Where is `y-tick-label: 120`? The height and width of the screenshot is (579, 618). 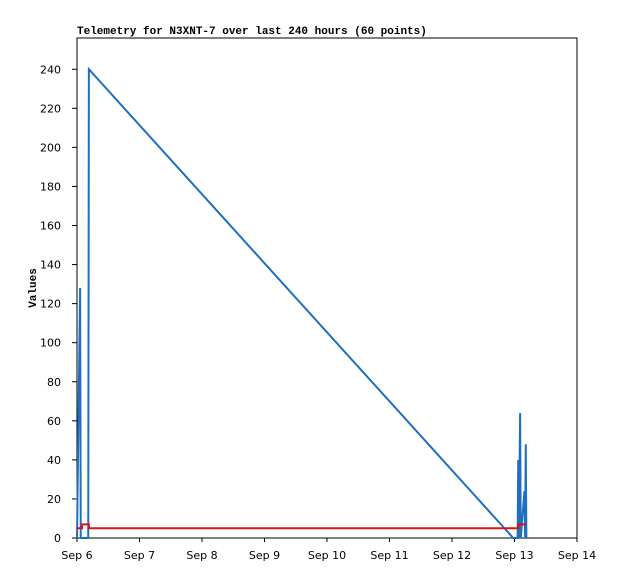
y-tick-label: 120 is located at coordinates (50, 304).